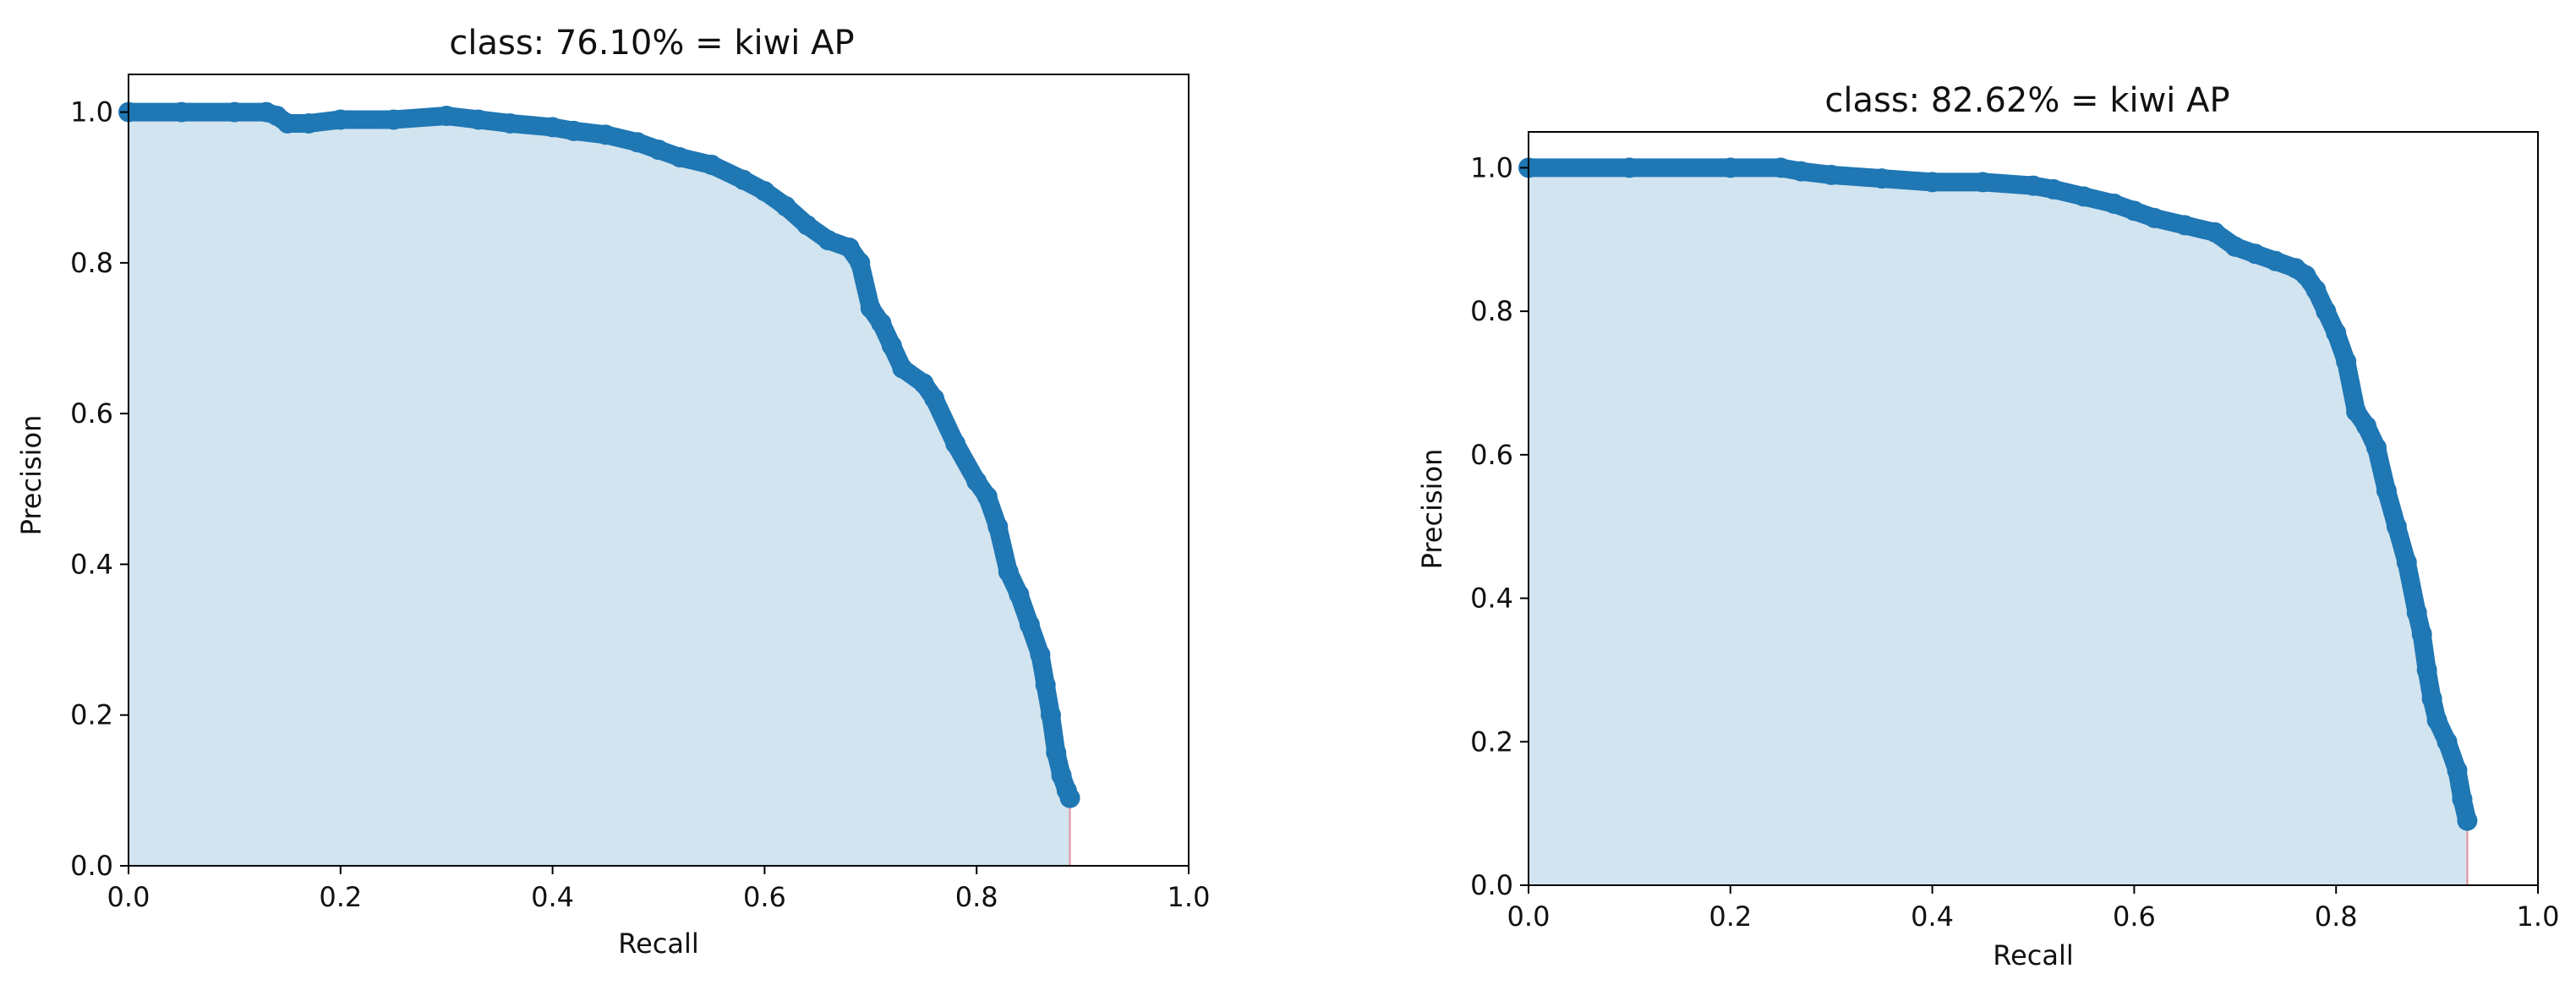 The width and height of the screenshot is (2576, 985). Describe the element at coordinates (1432, 509) in the screenshot. I see `chart-right-ylabel: Precision` at that location.